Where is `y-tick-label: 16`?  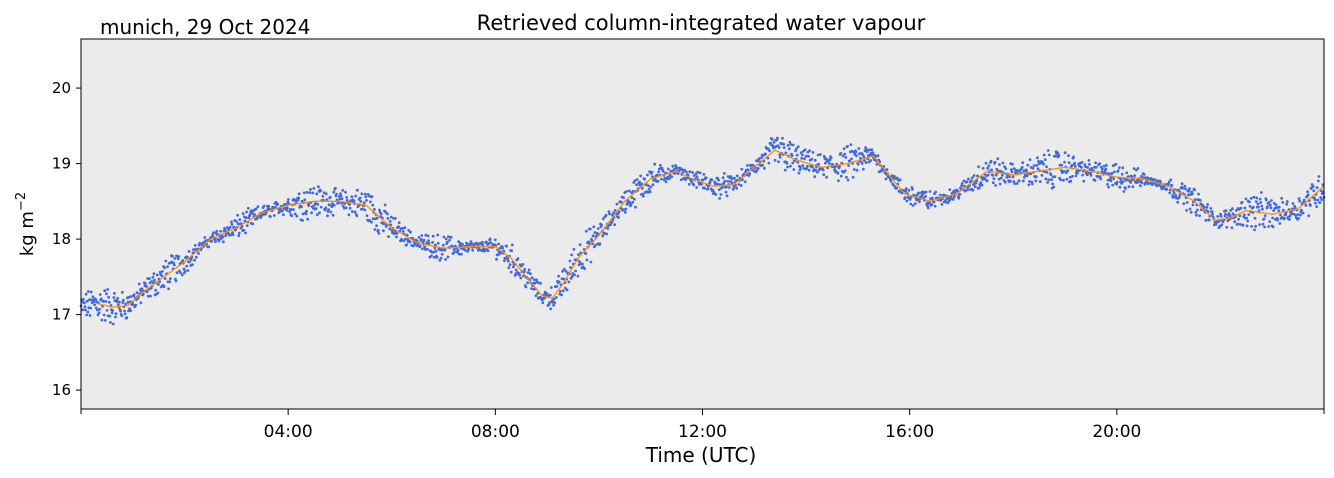
y-tick-label: 16 is located at coordinates (61, 390).